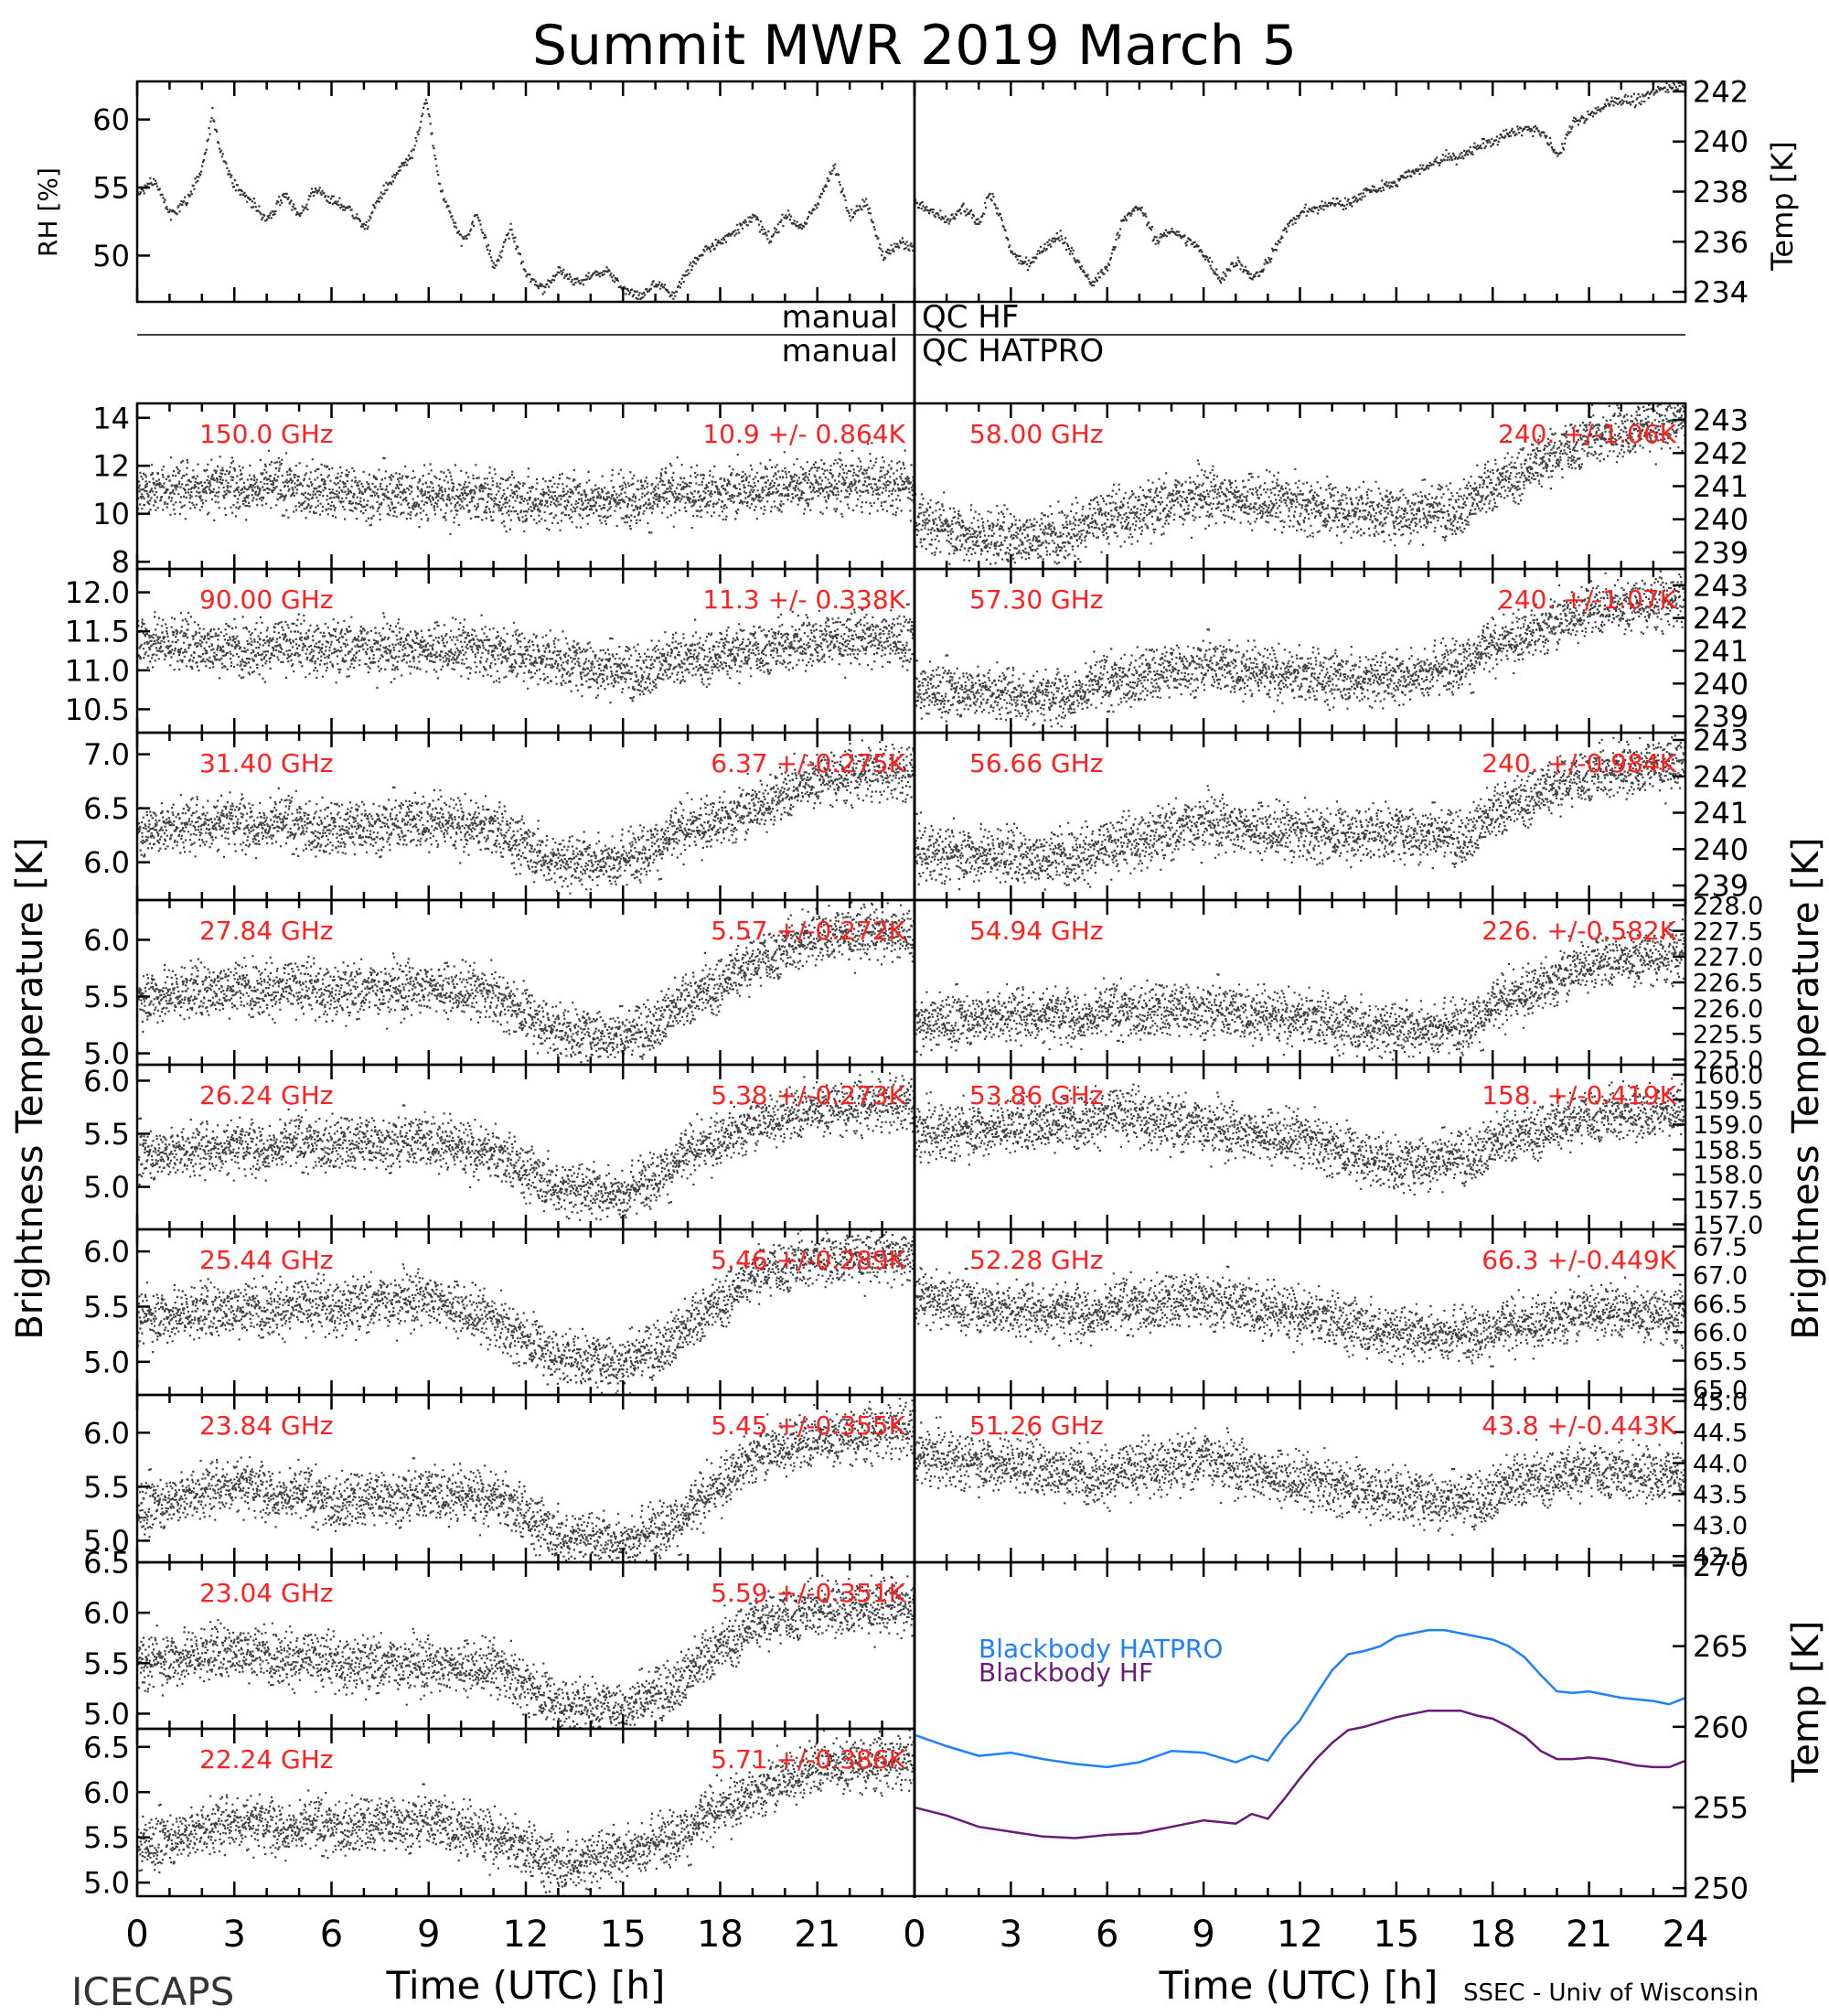 Image resolution: width=1829 pixels, height=2016 pixels. Describe the element at coordinates (1300, 1935) in the screenshot. I see `x-tick-label-right: 12` at that location.